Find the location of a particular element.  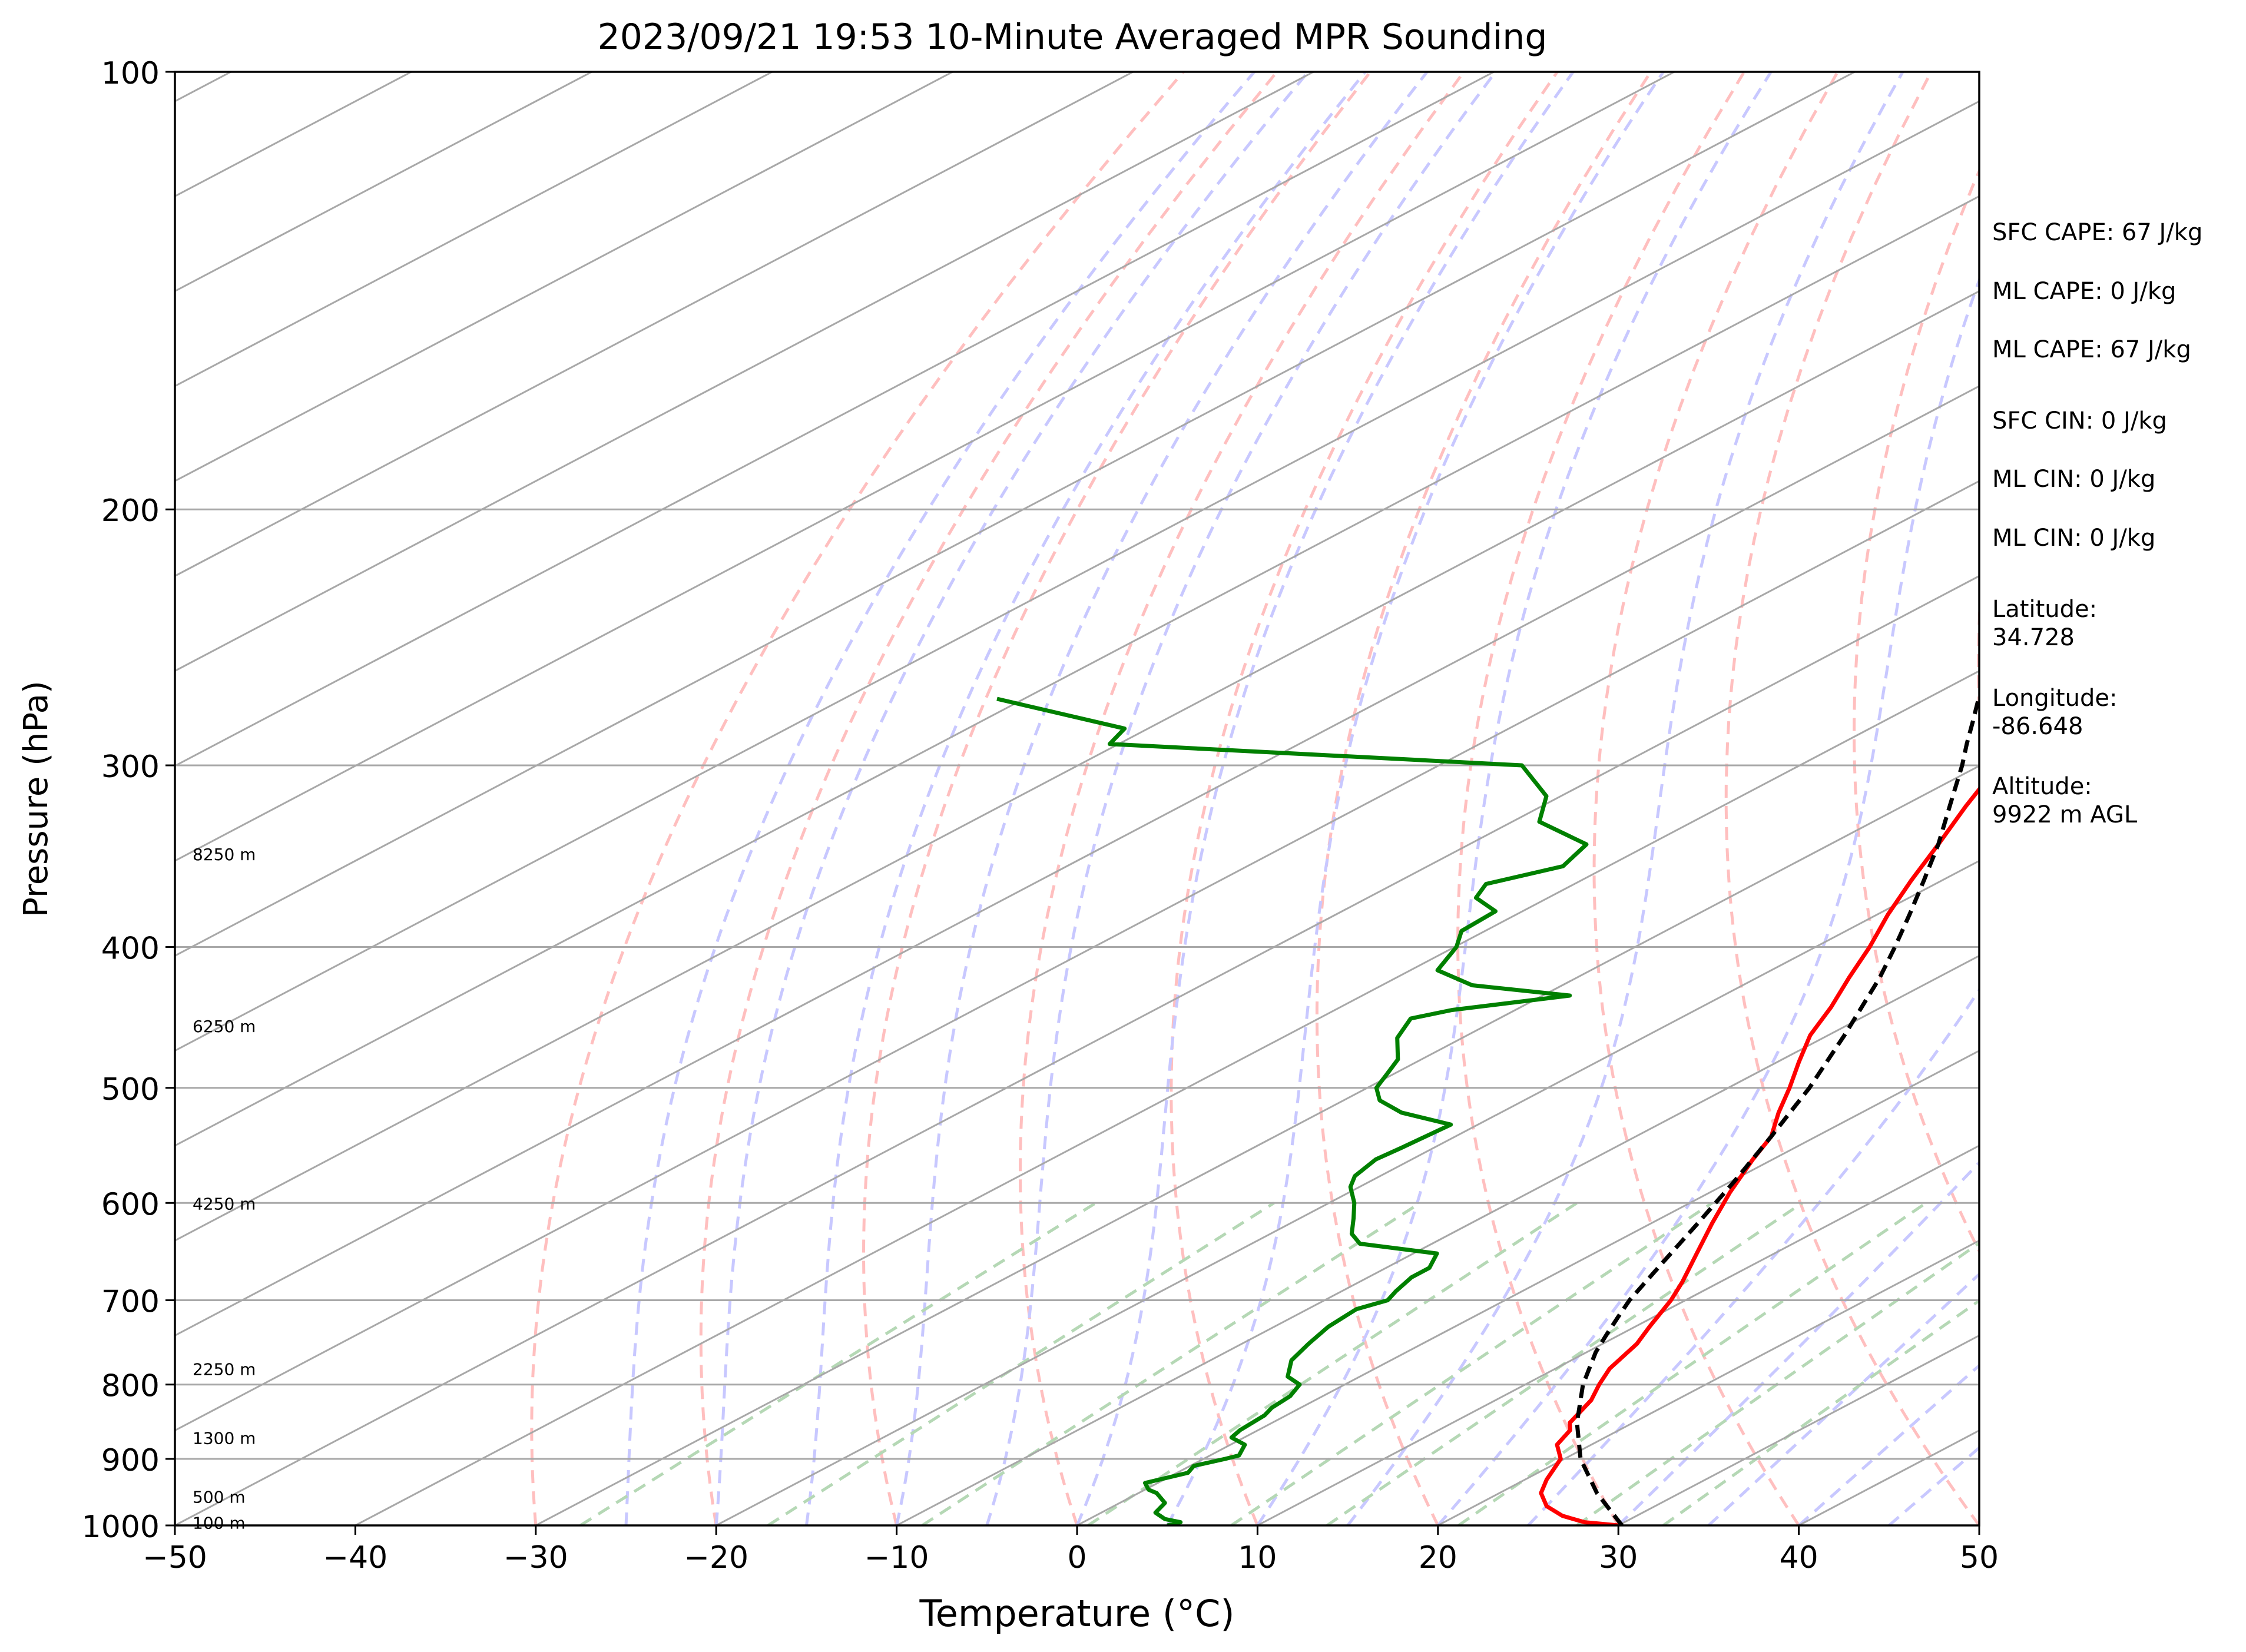

parcel-path-line is located at coordinates (1777, 1111).